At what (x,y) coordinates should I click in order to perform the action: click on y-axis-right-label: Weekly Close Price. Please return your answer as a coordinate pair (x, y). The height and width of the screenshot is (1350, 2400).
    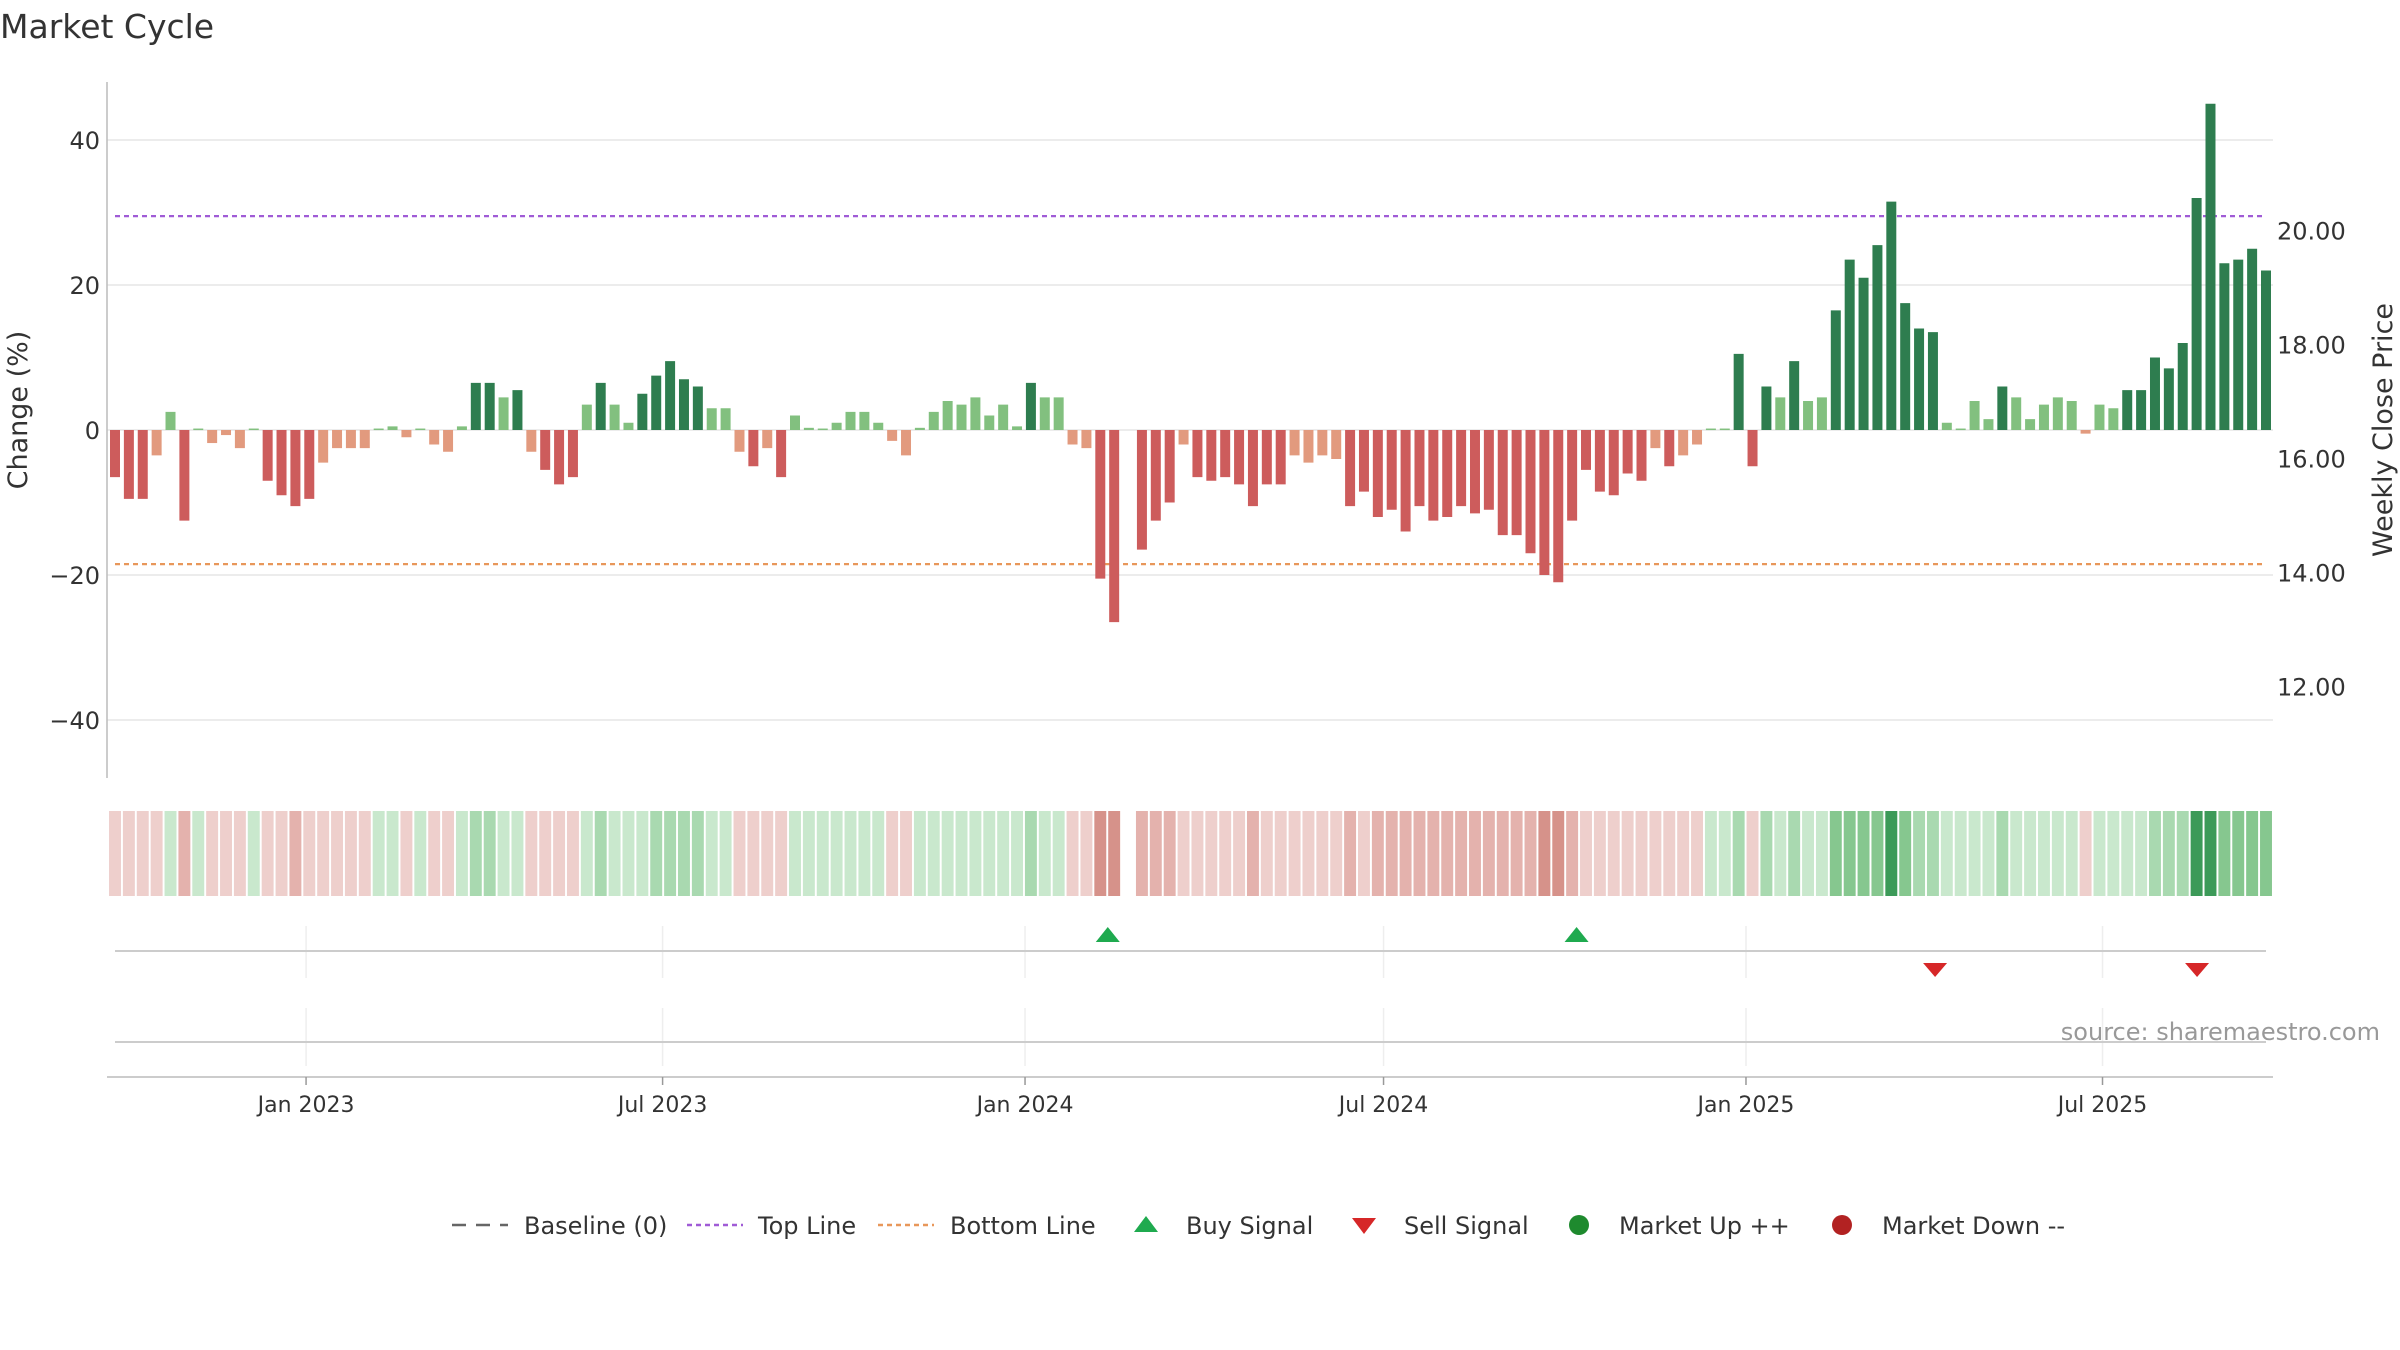
    Looking at the image, I should click on (2383, 430).